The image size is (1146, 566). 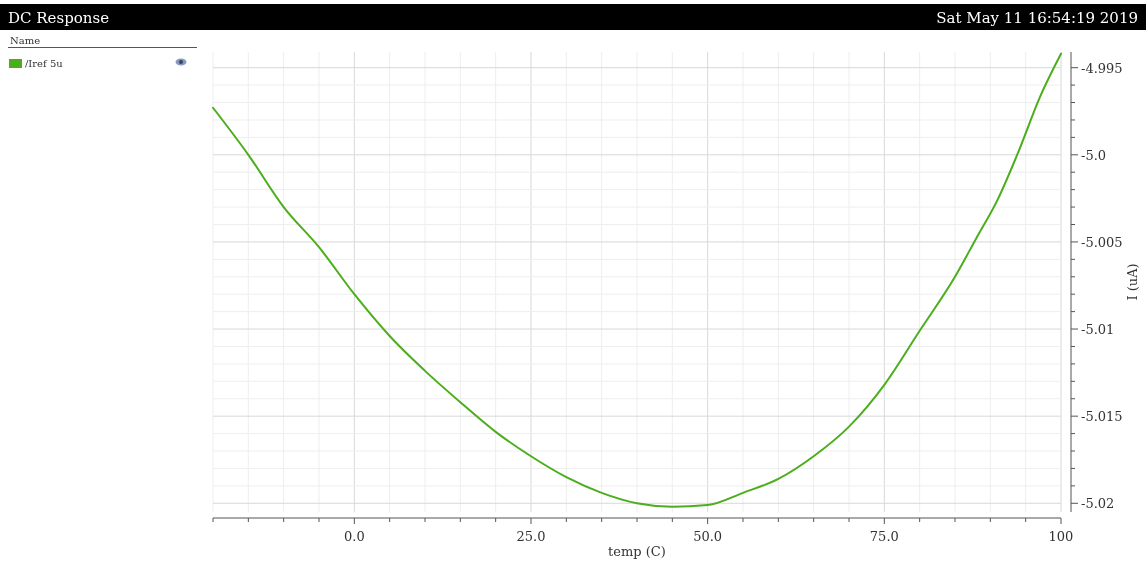 I want to click on y-axis-title: I (uA), so click(x=1132, y=282).